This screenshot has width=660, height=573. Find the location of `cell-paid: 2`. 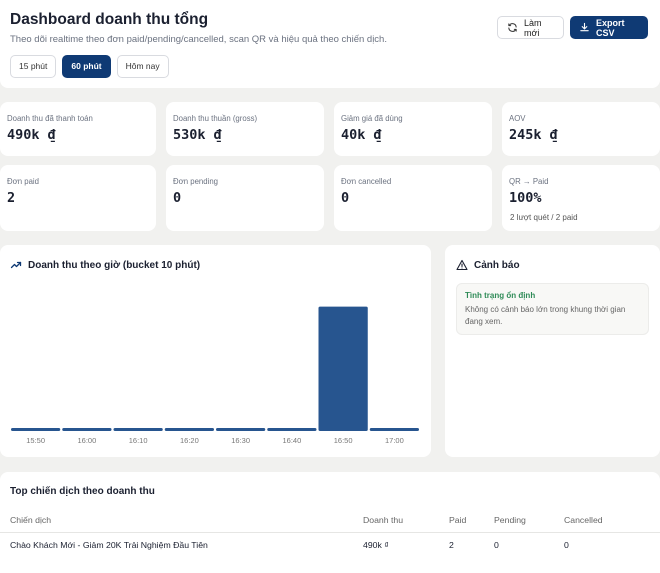

cell-paid: 2 is located at coordinates (451, 545).